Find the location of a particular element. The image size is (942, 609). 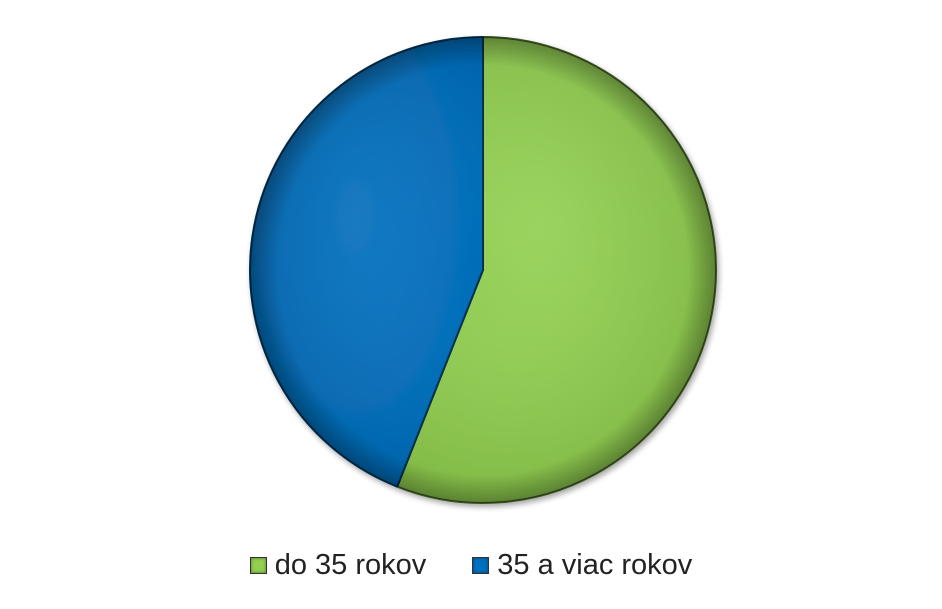

legend: do 35 rokov 35 a viac rokov is located at coordinates (471, 565).